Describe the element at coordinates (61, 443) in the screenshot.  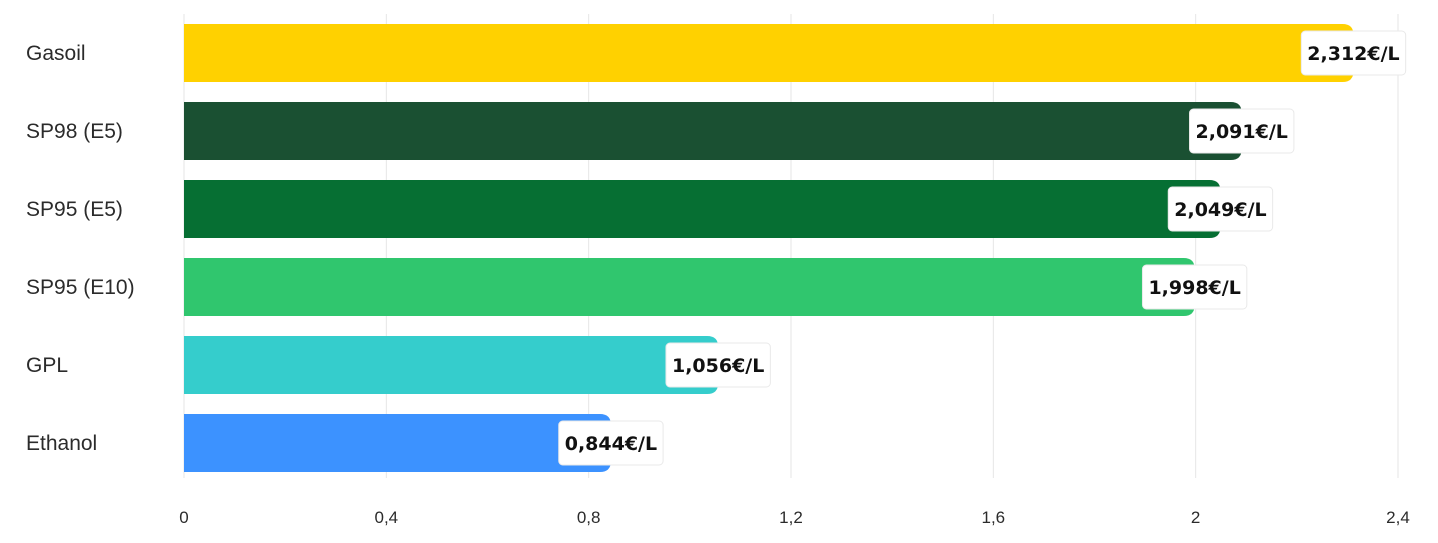
I see `category-label: Ethanol` at that location.